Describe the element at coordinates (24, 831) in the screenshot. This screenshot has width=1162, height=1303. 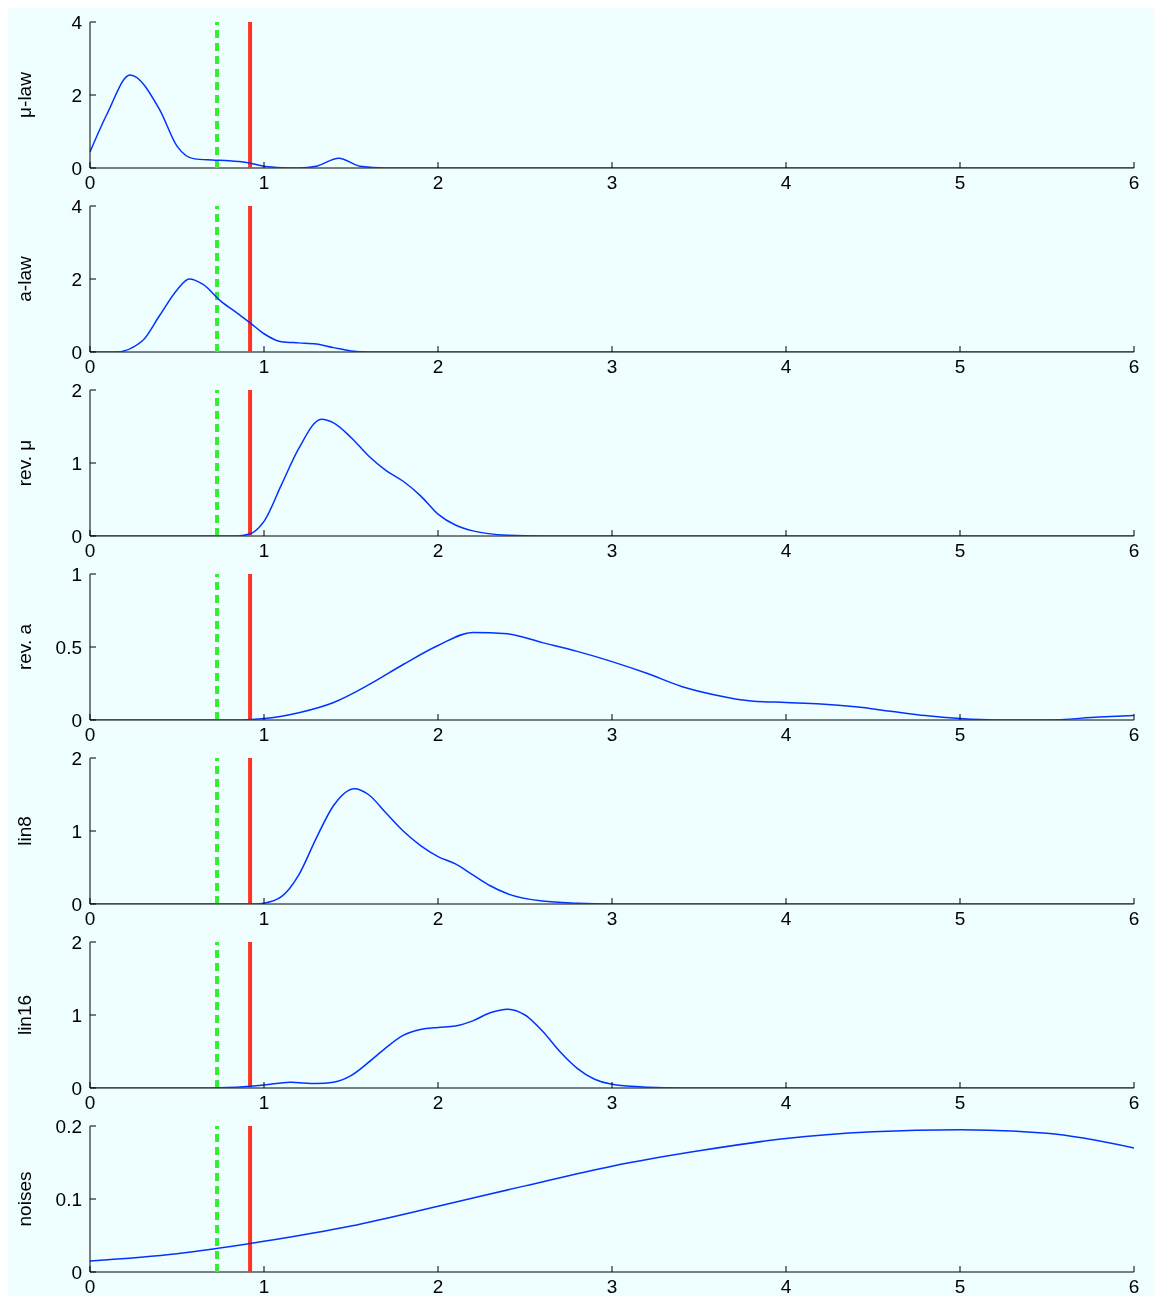
I see `y-axis-title: lin8` at that location.